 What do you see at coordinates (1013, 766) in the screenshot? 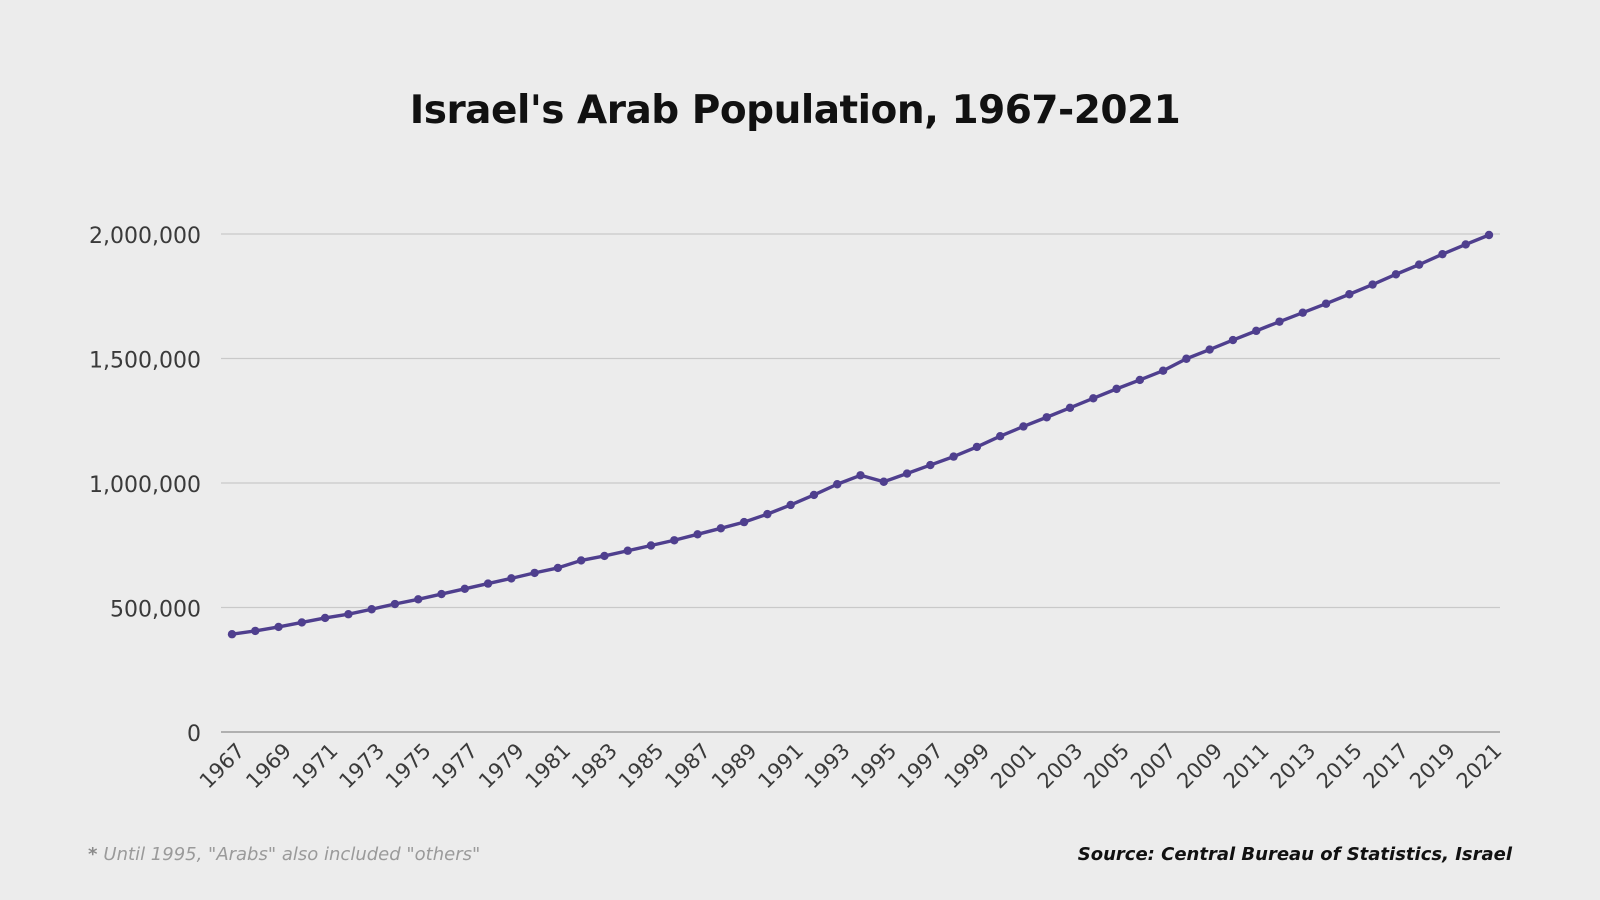
I see `x-tick-label: 2001` at bounding box center [1013, 766].